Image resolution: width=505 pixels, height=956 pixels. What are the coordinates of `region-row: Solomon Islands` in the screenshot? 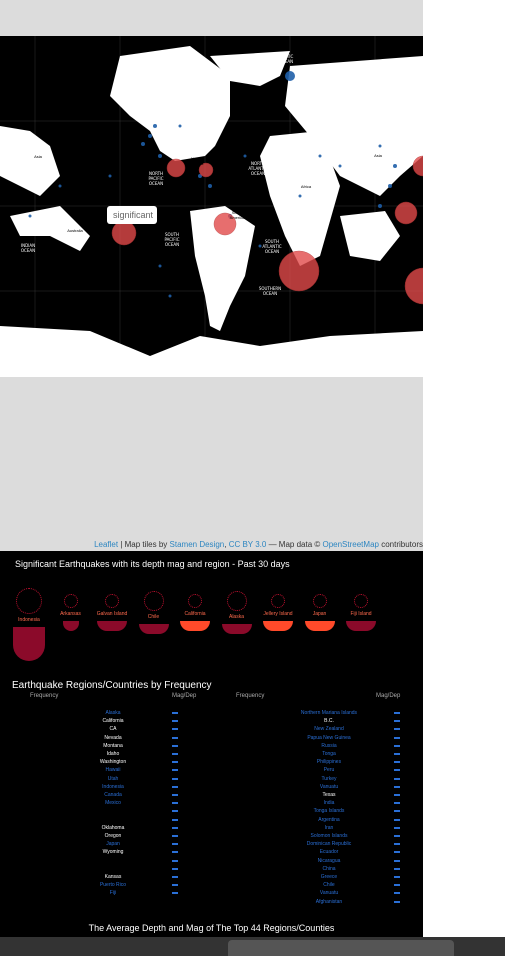 It's located at (321, 836).